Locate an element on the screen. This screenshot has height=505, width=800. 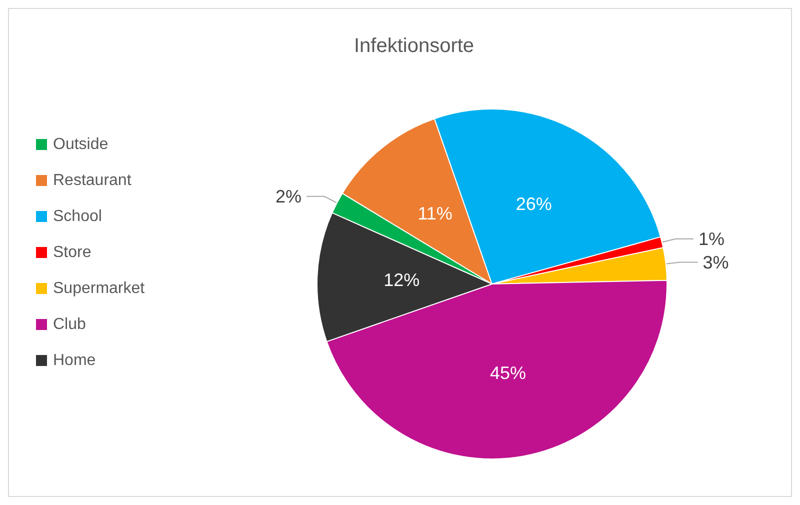
legend-label: Club is located at coordinates (69, 324).